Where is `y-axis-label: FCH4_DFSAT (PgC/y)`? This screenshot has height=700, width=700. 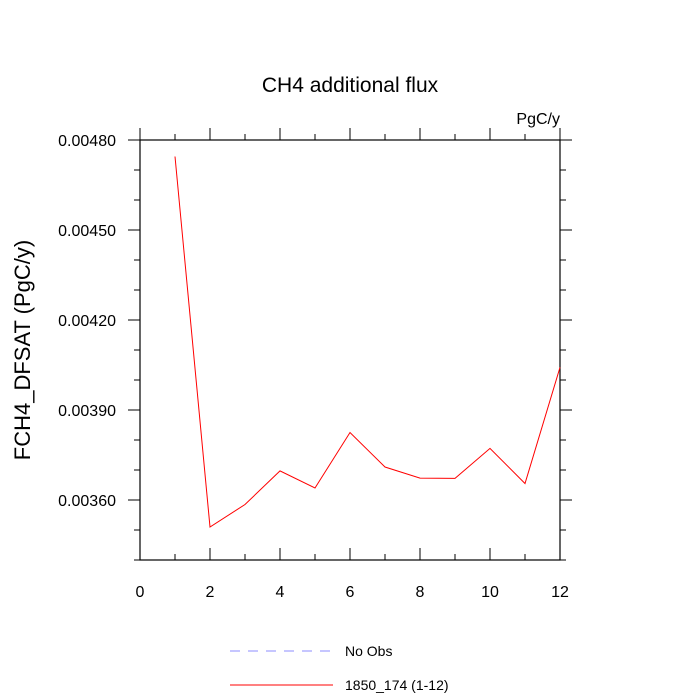 y-axis-label: FCH4_DFSAT (PgC/y) is located at coordinates (22, 350).